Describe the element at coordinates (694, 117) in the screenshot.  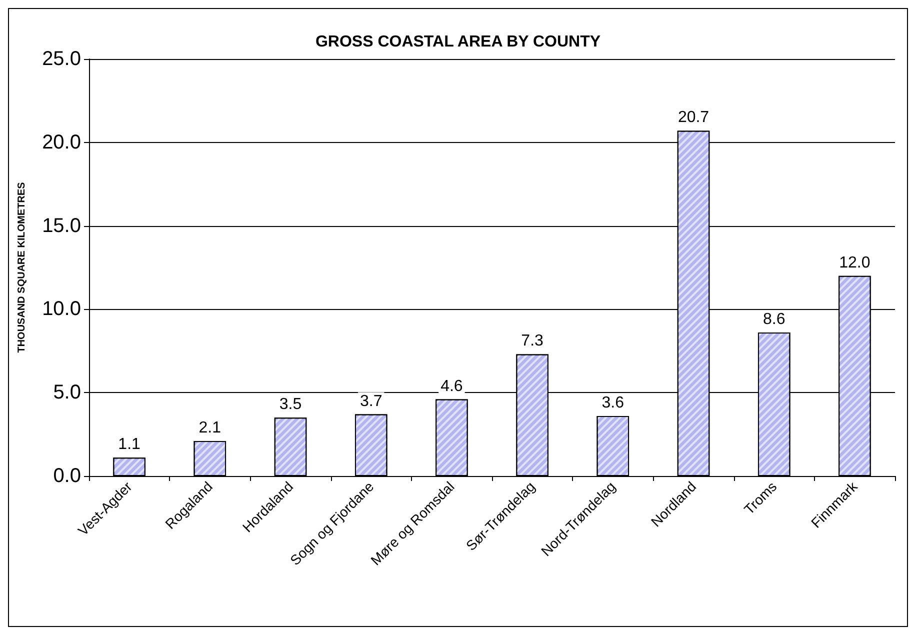
I see `data-label: 20.7` at that location.